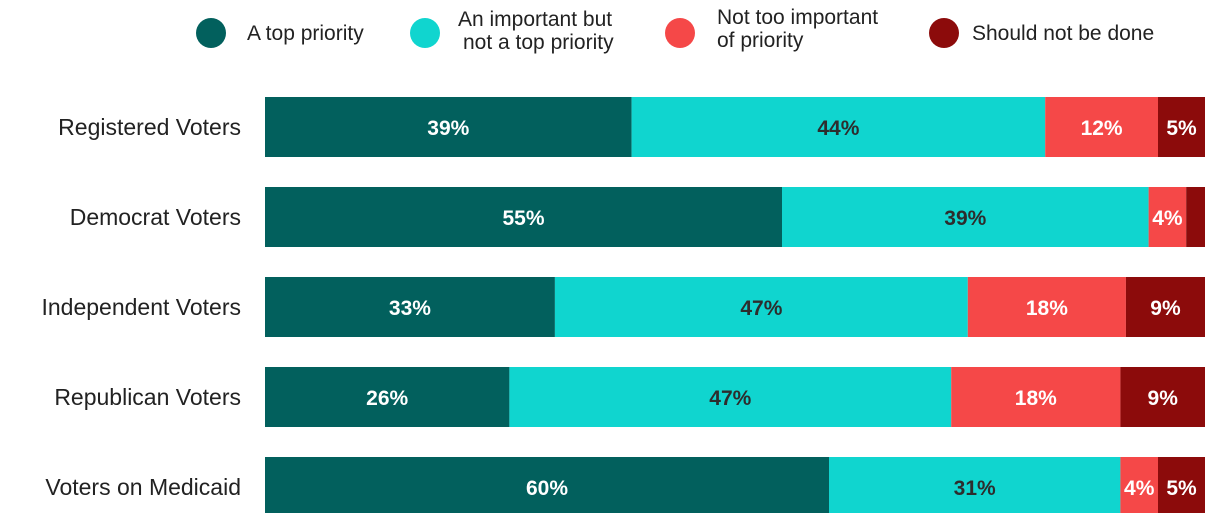 The image size is (1212, 513). What do you see at coordinates (211, 33) in the screenshot?
I see `legend-swatch-top-priority` at bounding box center [211, 33].